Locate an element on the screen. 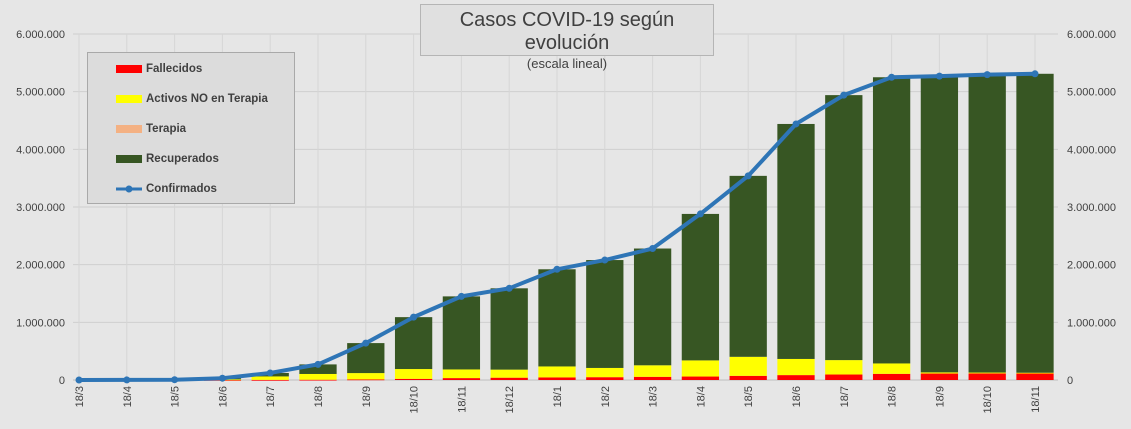  x-tick-label: 18/12 is located at coordinates (510, 400).